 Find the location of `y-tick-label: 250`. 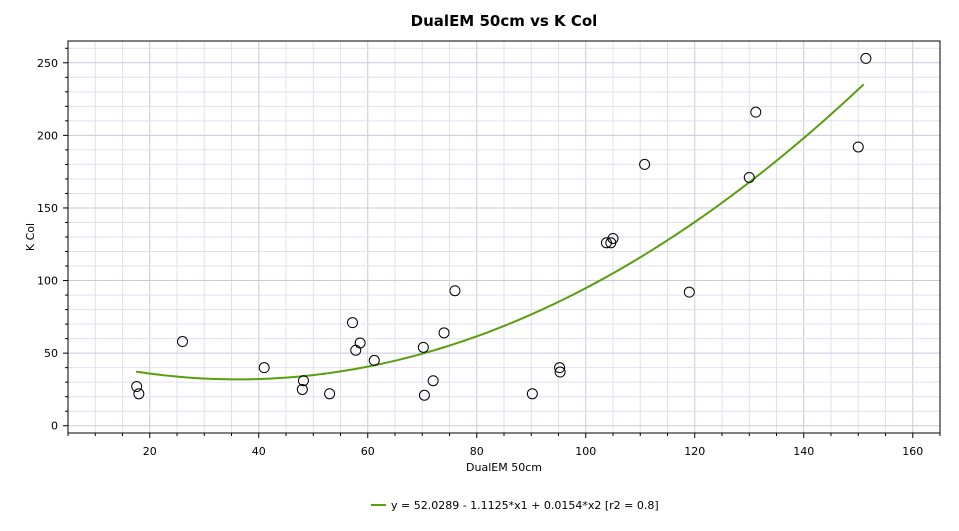

y-tick-label: 250 is located at coordinates (47, 63).